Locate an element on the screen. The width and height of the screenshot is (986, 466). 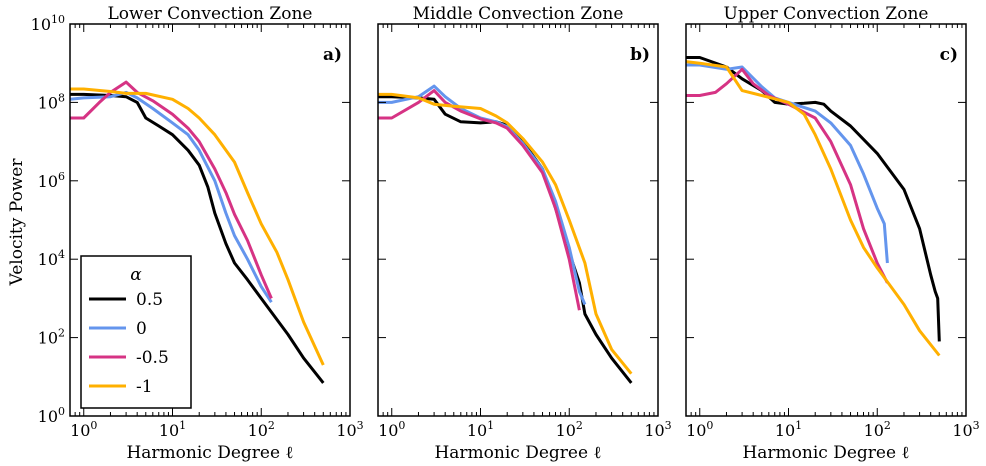
y-tick-label: 10⁰ is located at coordinates (51, 415).